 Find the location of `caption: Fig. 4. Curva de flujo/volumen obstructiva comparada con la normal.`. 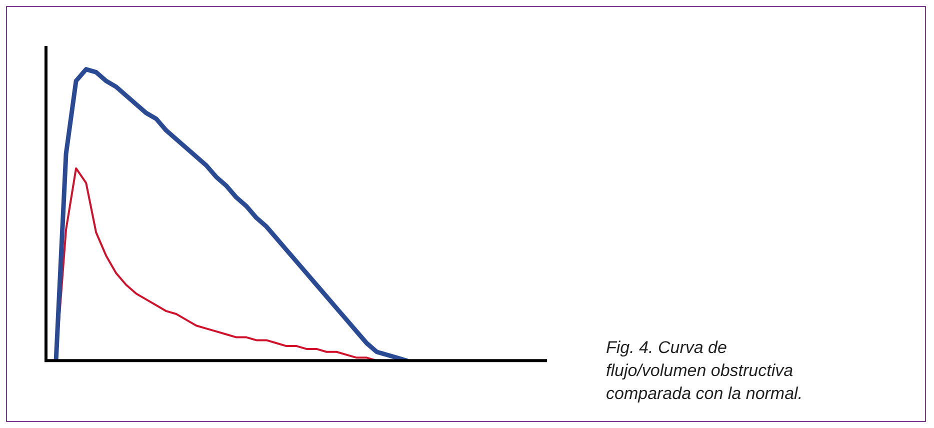

caption: Fig. 4. Curva de flujo/volumen obstructiva comparada con la normal. is located at coordinates (705, 371).